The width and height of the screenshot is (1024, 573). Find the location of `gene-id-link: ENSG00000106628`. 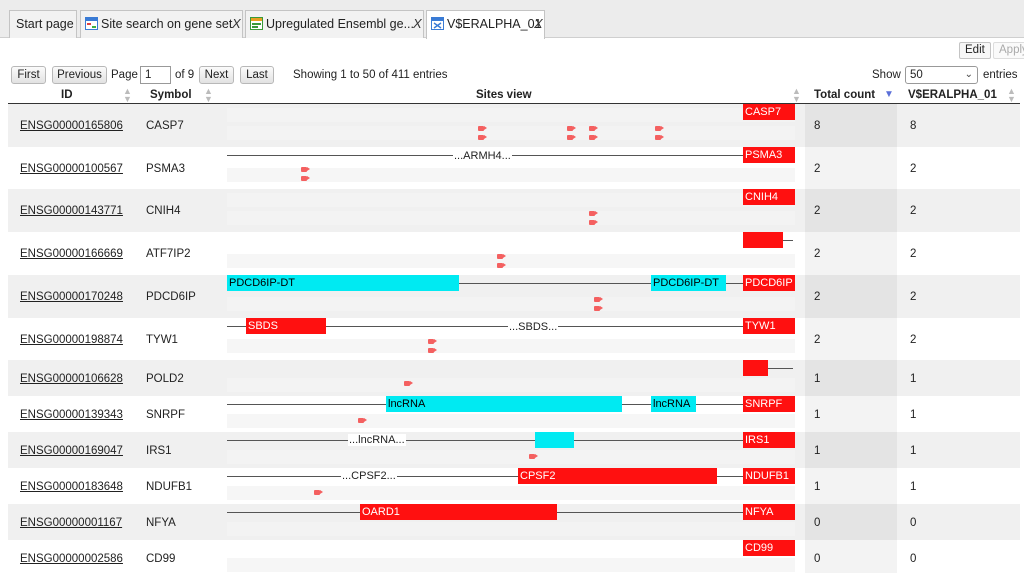

gene-id-link: ENSG00000106628 is located at coordinates (71, 379).